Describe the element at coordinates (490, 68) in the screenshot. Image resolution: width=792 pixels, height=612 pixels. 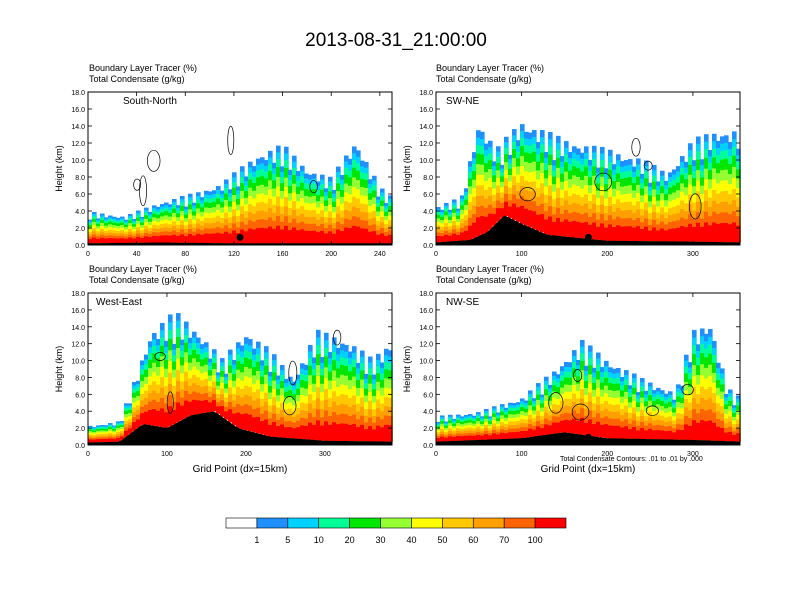
I see `panel-title-line1: Boundary Layer Tracer (%)` at that location.